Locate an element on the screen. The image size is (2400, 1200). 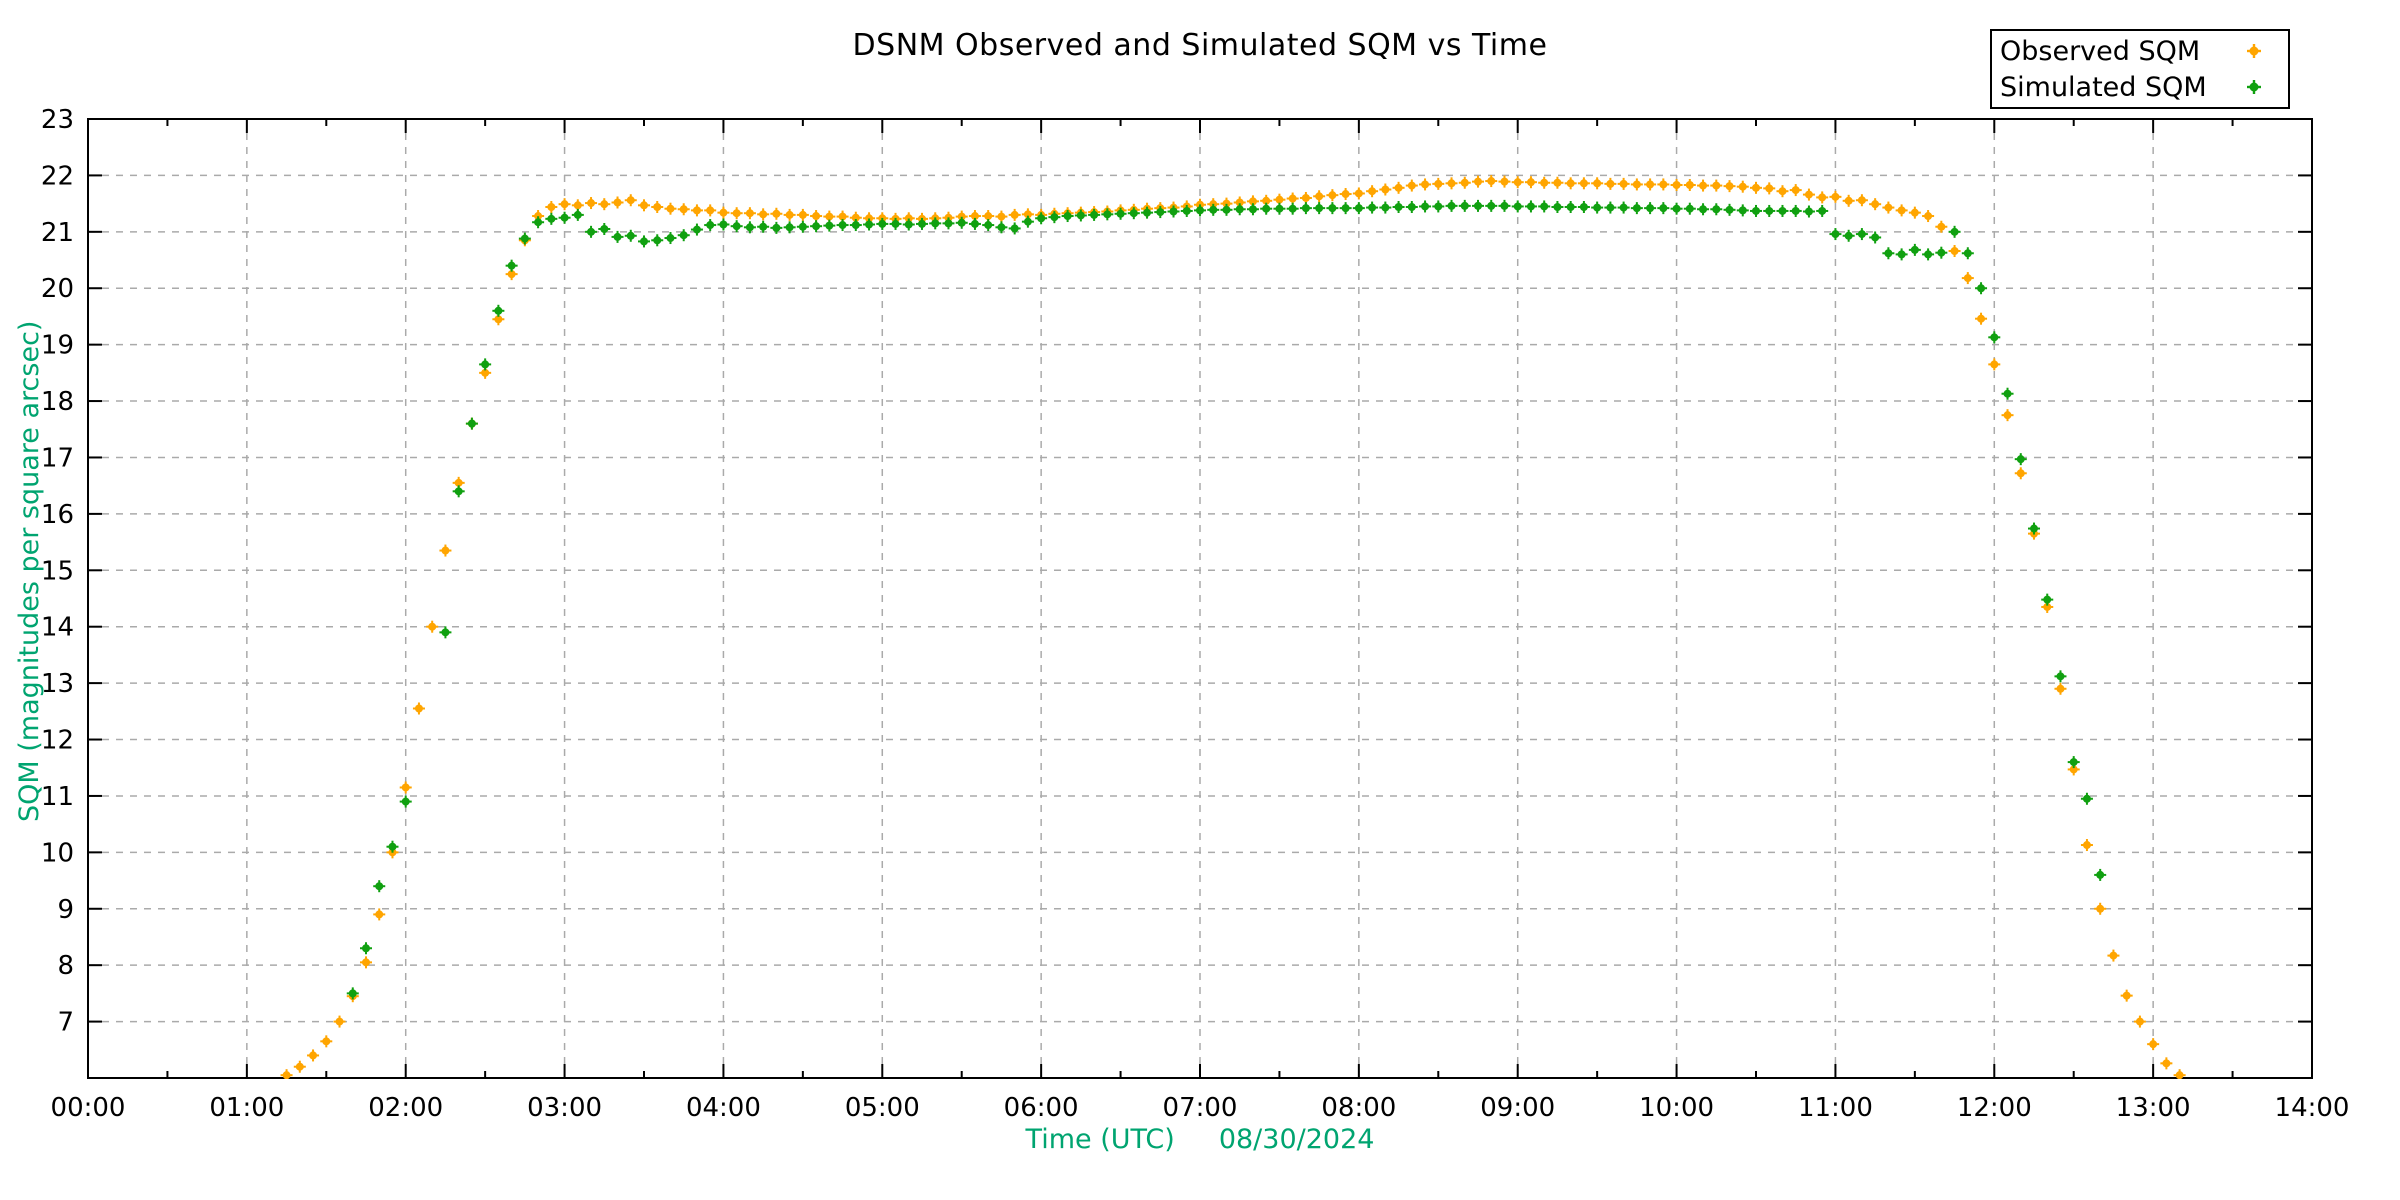
legend-item-simulated: Simulated SQM is located at coordinates (2141, 87).